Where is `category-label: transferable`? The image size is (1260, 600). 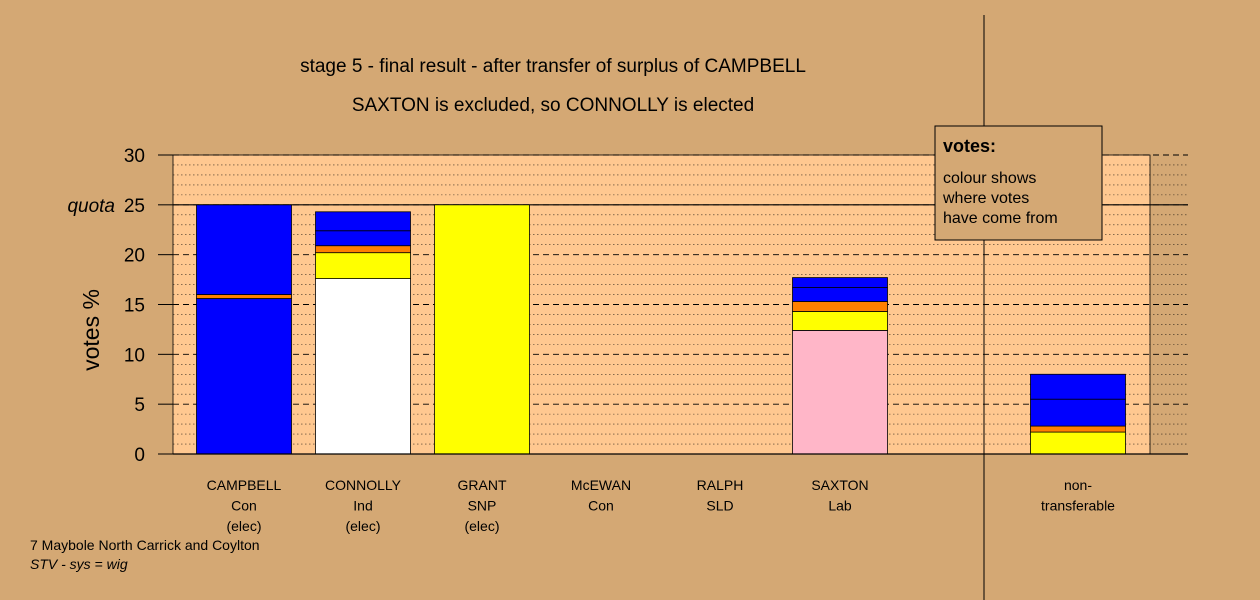 category-label: transferable is located at coordinates (1078, 506).